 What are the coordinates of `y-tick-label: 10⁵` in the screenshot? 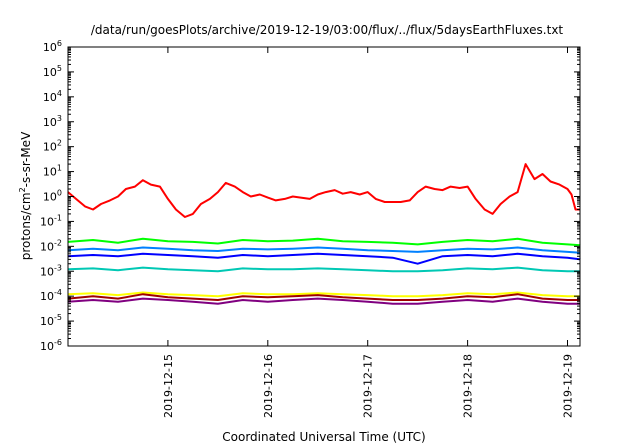 It's located at (52, 71).